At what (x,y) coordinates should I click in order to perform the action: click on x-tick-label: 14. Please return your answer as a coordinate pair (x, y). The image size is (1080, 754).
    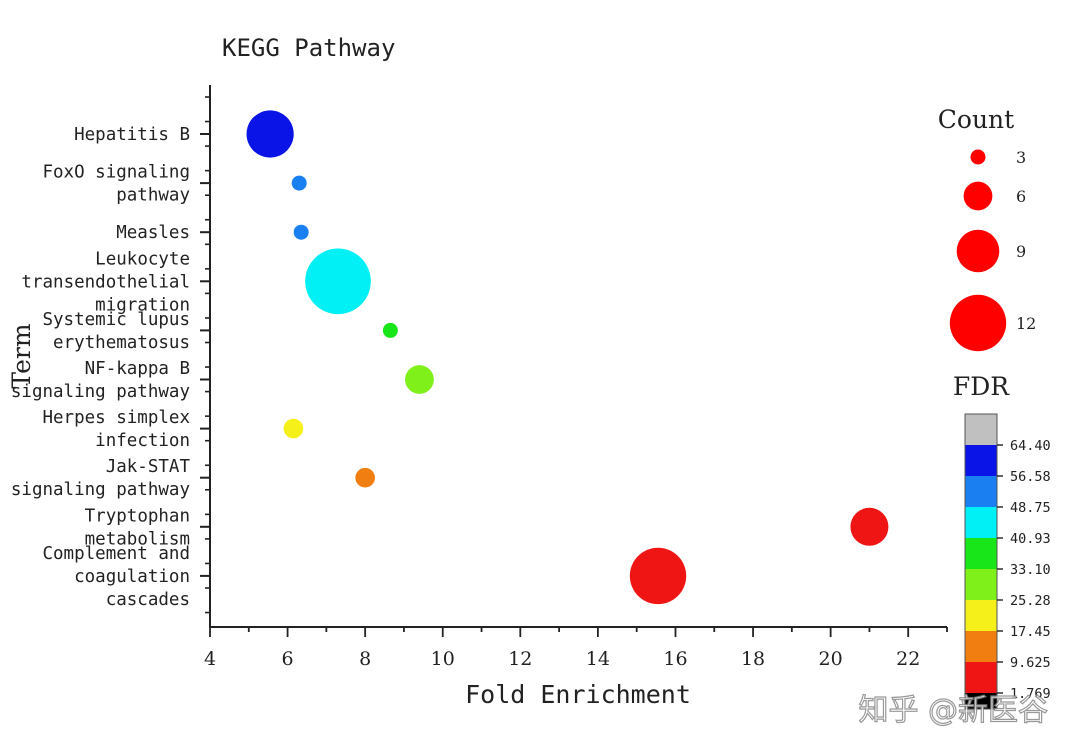
    Looking at the image, I should click on (598, 659).